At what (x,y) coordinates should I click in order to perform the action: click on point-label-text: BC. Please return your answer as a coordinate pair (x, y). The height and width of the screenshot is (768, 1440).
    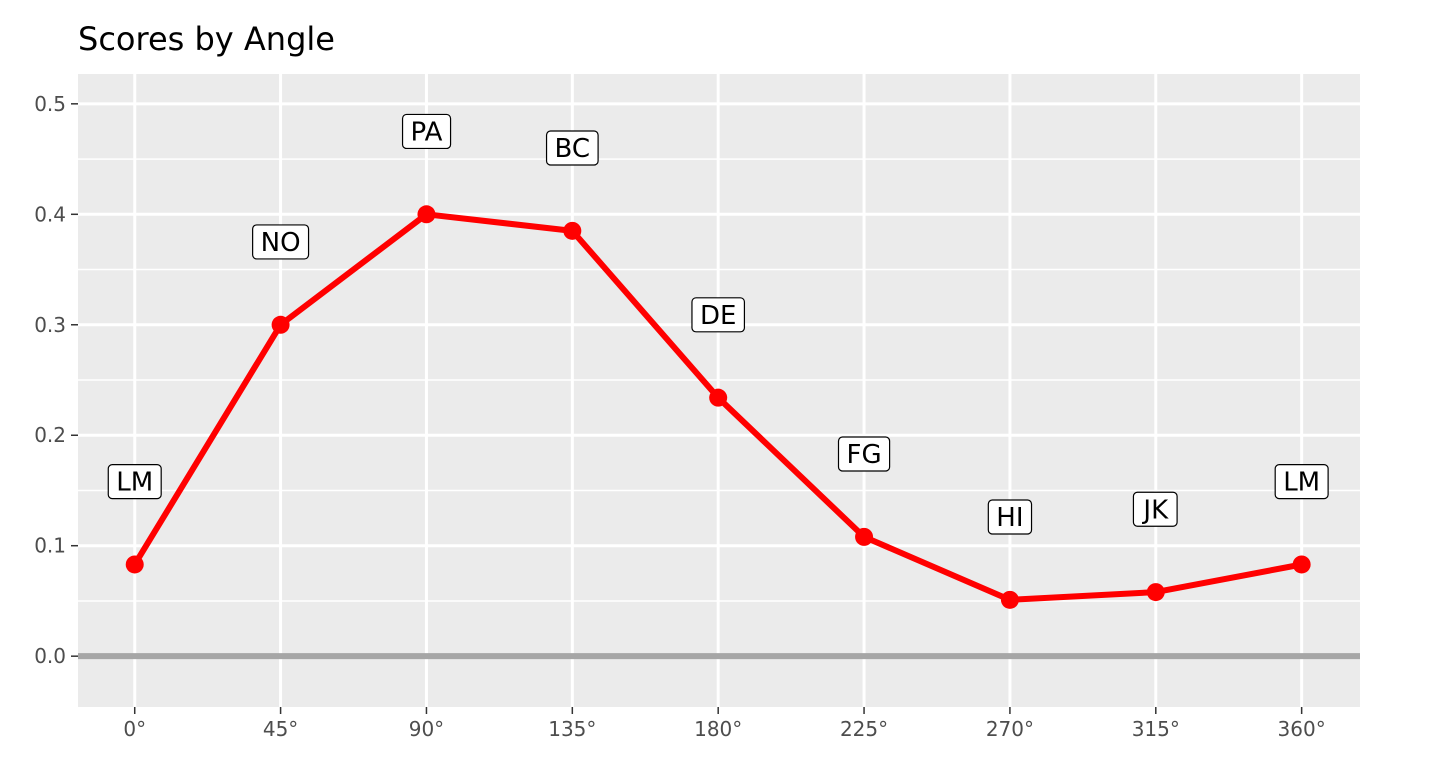
    Looking at the image, I should click on (573, 149).